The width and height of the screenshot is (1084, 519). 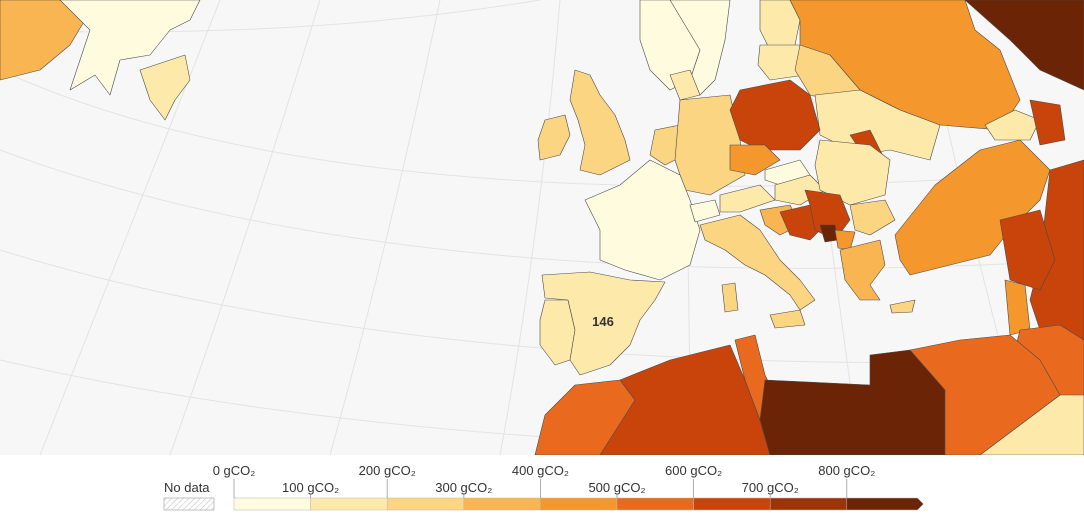 What do you see at coordinates (852, 172) in the screenshot?
I see `country-romania` at bounding box center [852, 172].